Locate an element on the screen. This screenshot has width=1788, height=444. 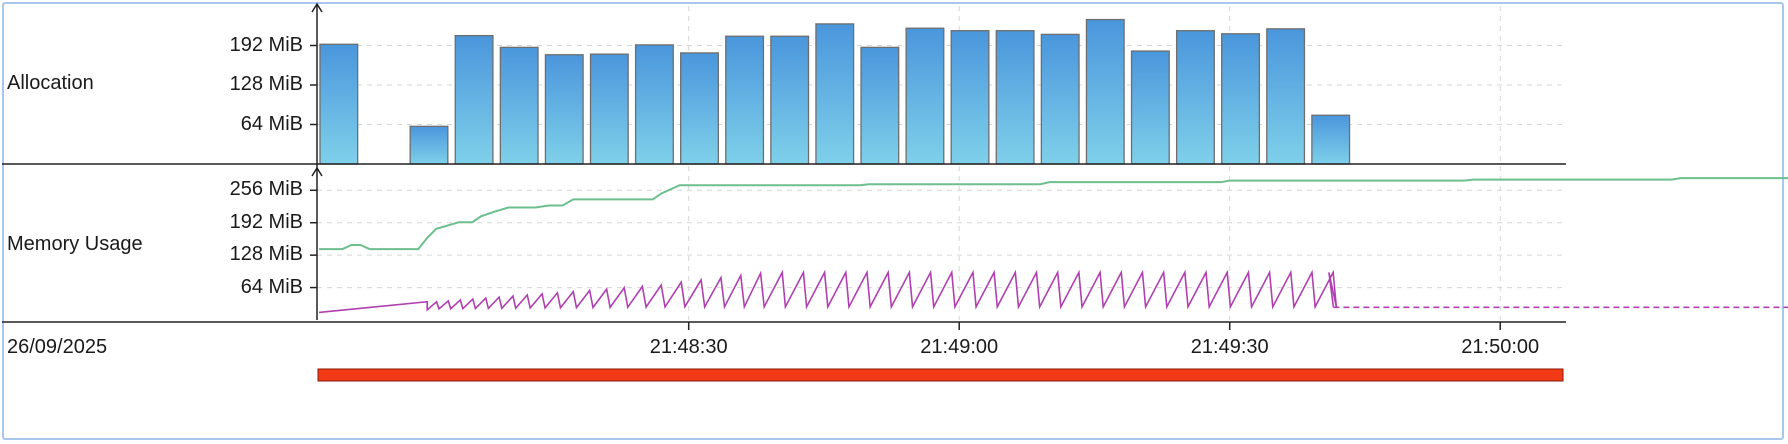
time-tick-label: 21:50:00 is located at coordinates (1500, 347).